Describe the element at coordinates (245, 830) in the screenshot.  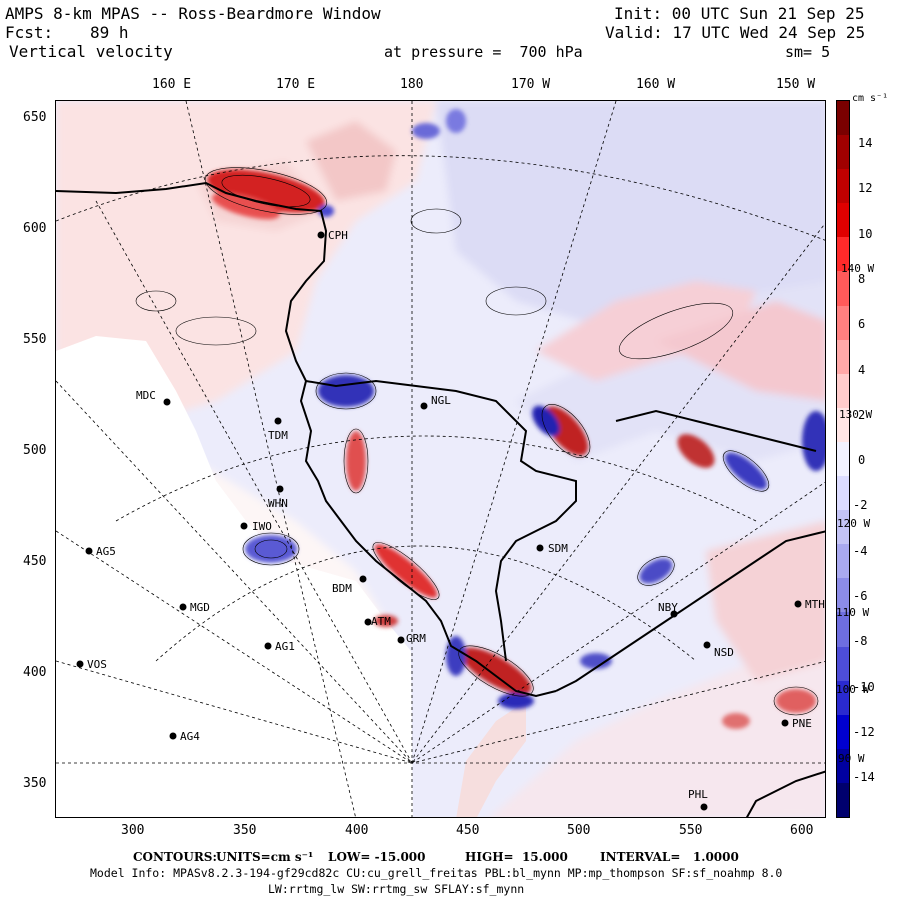
I see `bottom-axis-label: 350` at that location.